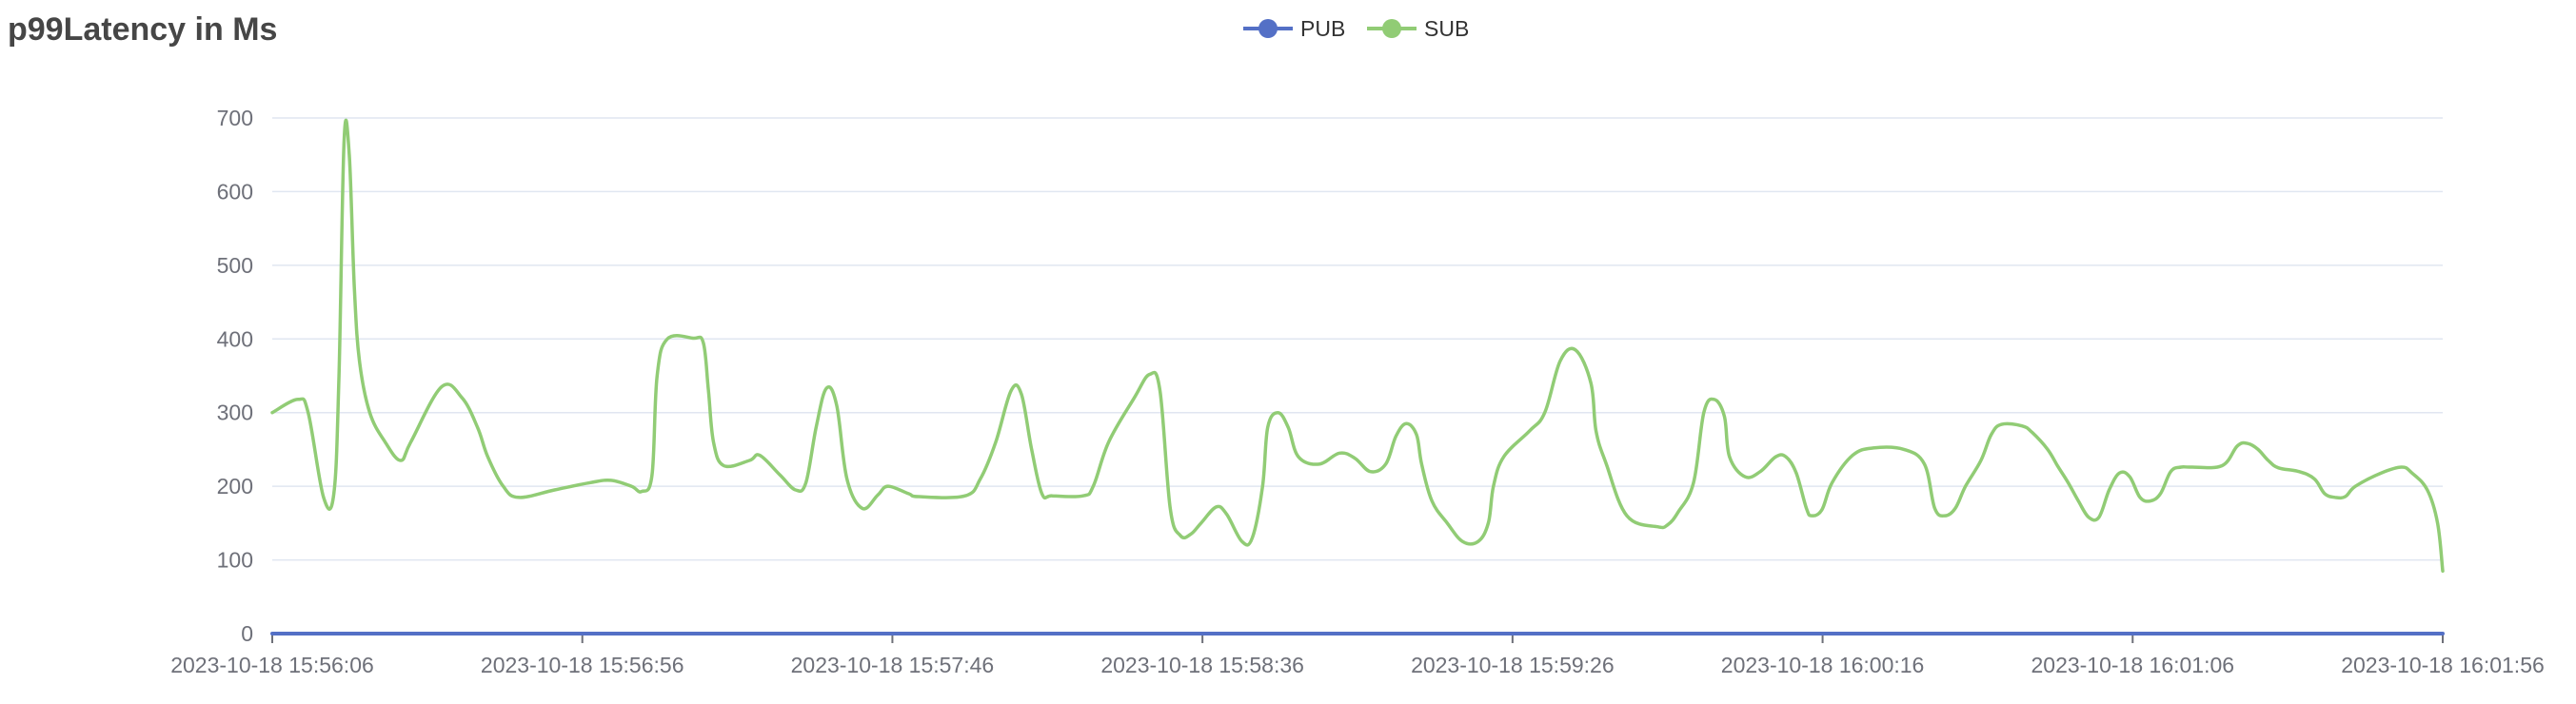 Image resolution: width=2576 pixels, height=704 pixels. I want to click on chart-title: p99Latency in Ms, so click(143, 29).